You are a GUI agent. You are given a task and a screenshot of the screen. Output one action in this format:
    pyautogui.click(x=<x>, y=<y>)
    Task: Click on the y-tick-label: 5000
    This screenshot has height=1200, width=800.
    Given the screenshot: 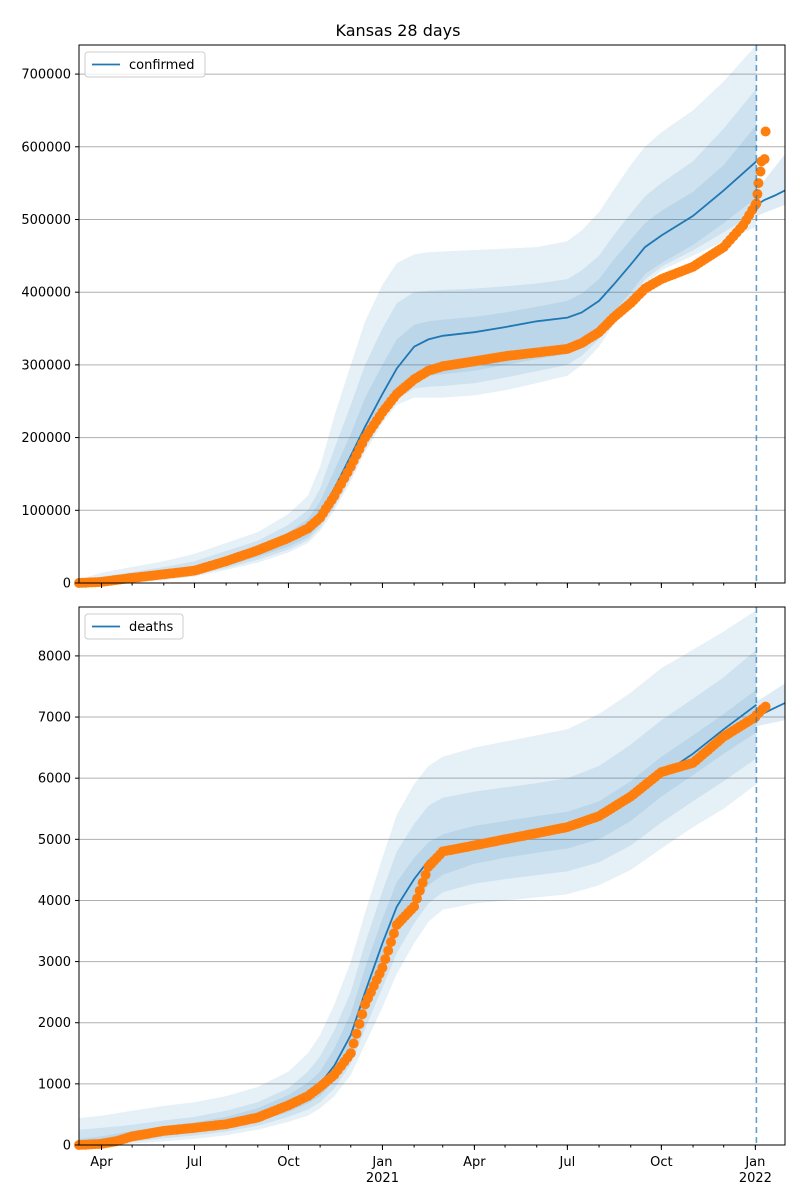 What is the action you would take?
    pyautogui.click(x=54, y=840)
    